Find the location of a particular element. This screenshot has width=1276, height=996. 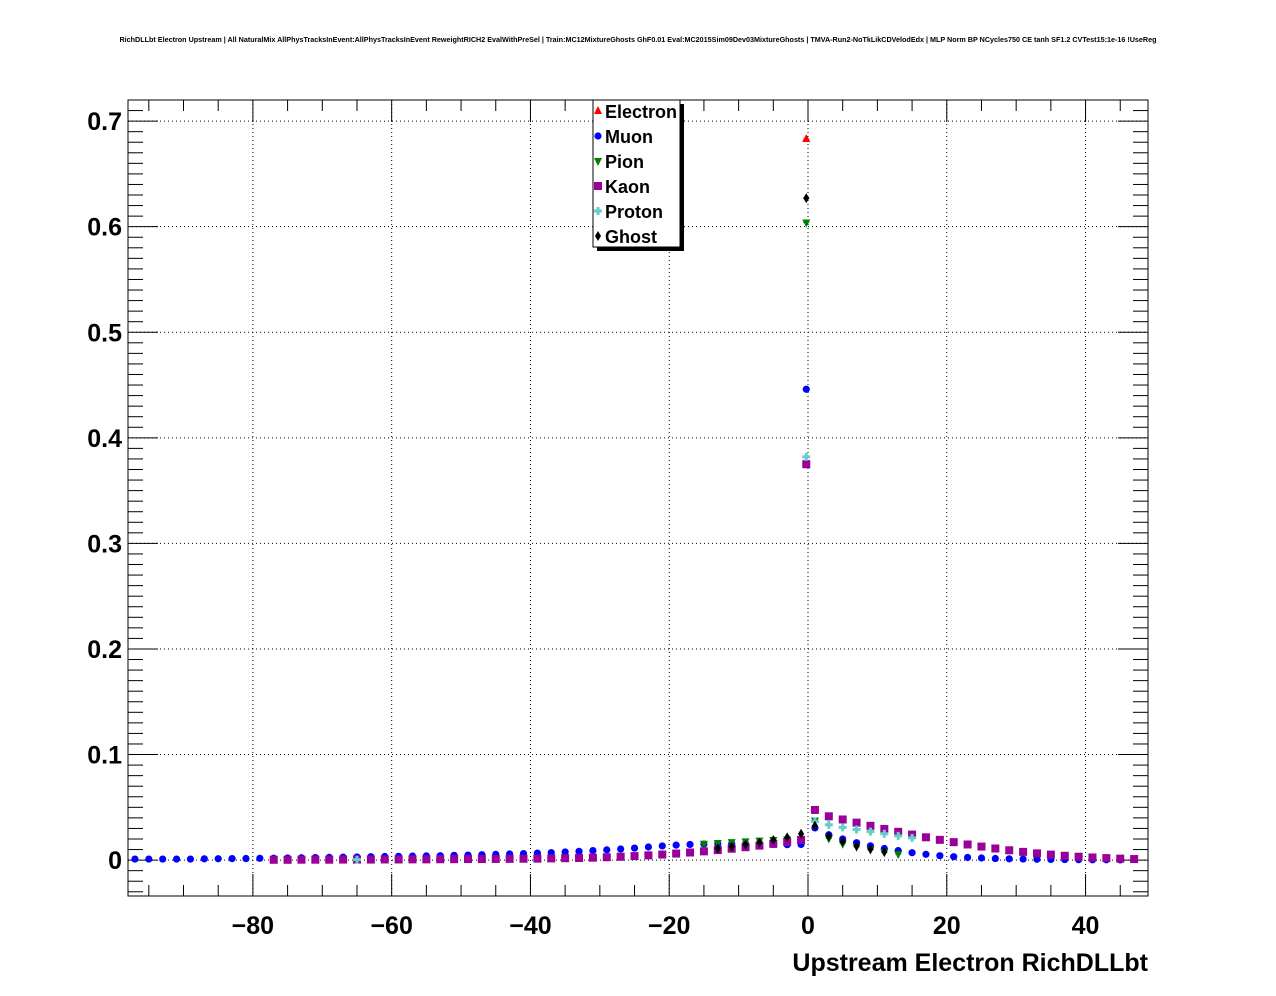

y-tick-label: 0.7 is located at coordinates (104, 122).